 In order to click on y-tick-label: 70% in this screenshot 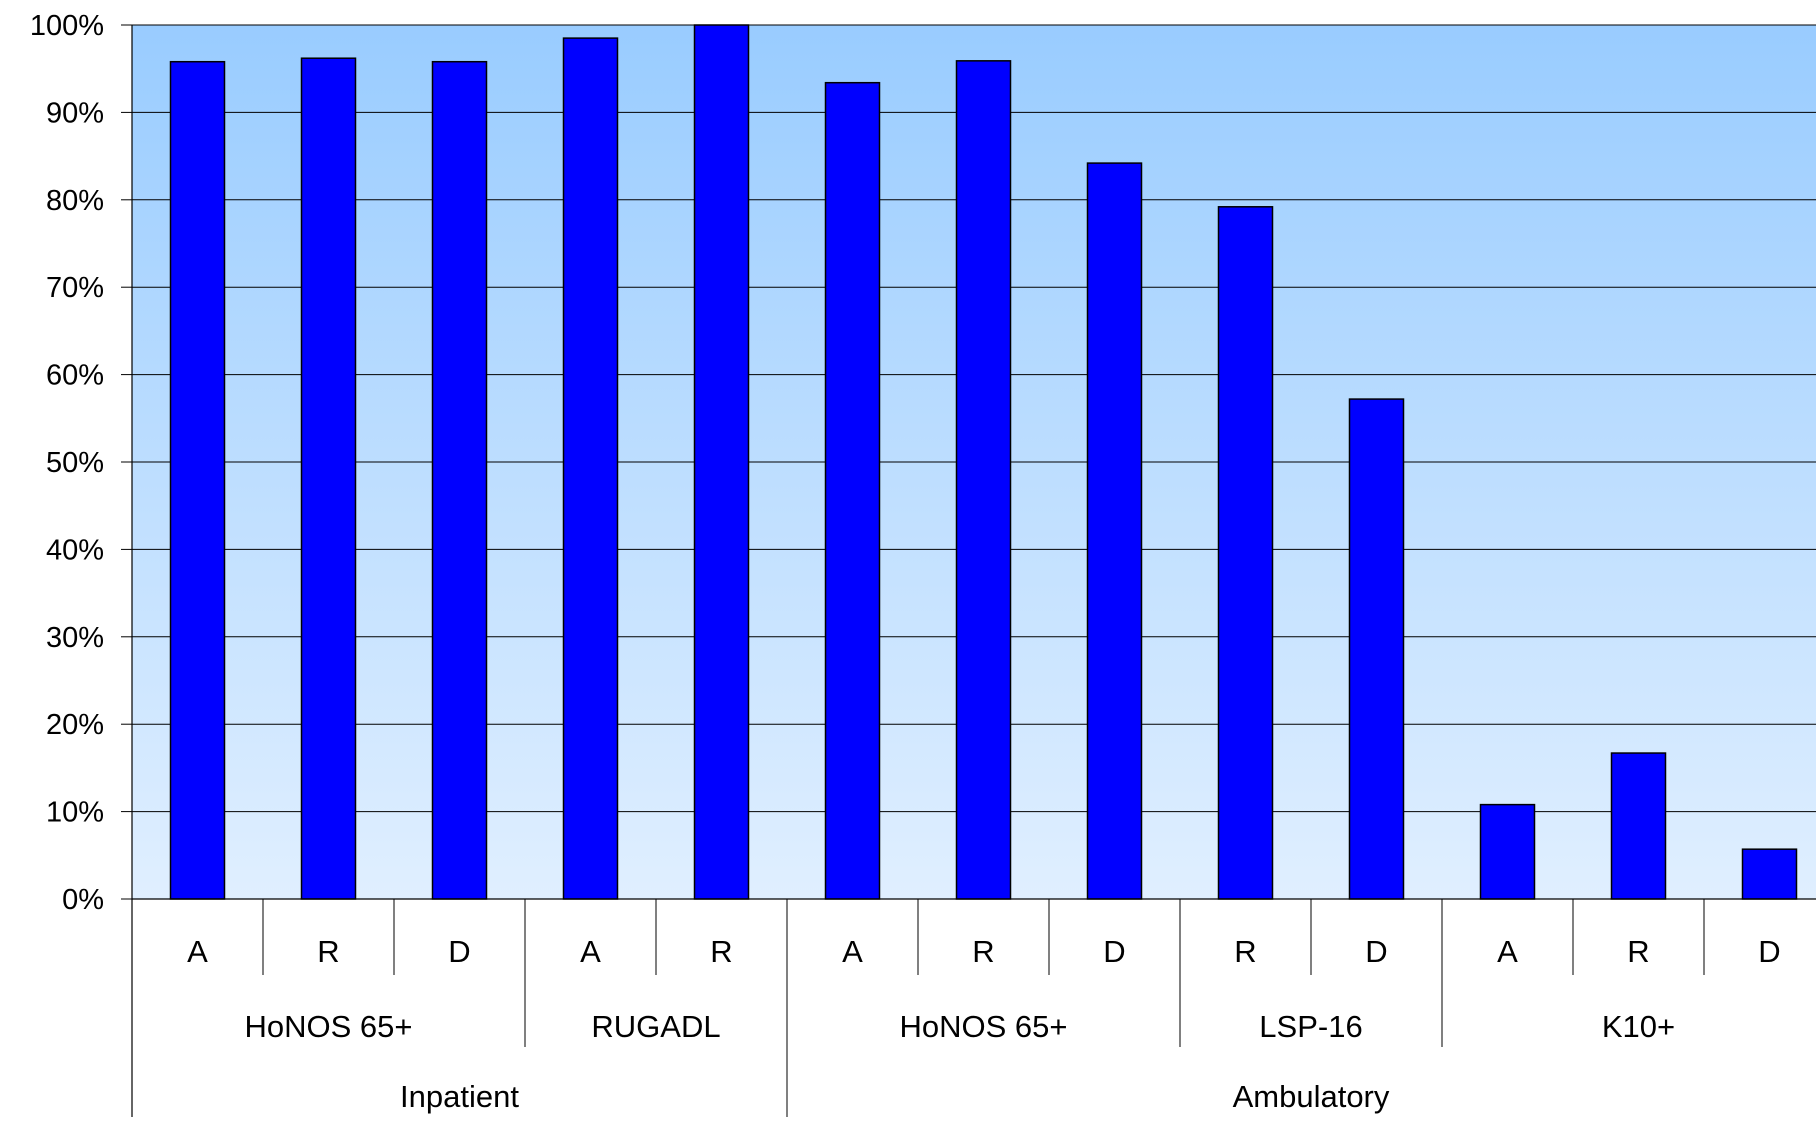, I will do `click(75, 288)`.